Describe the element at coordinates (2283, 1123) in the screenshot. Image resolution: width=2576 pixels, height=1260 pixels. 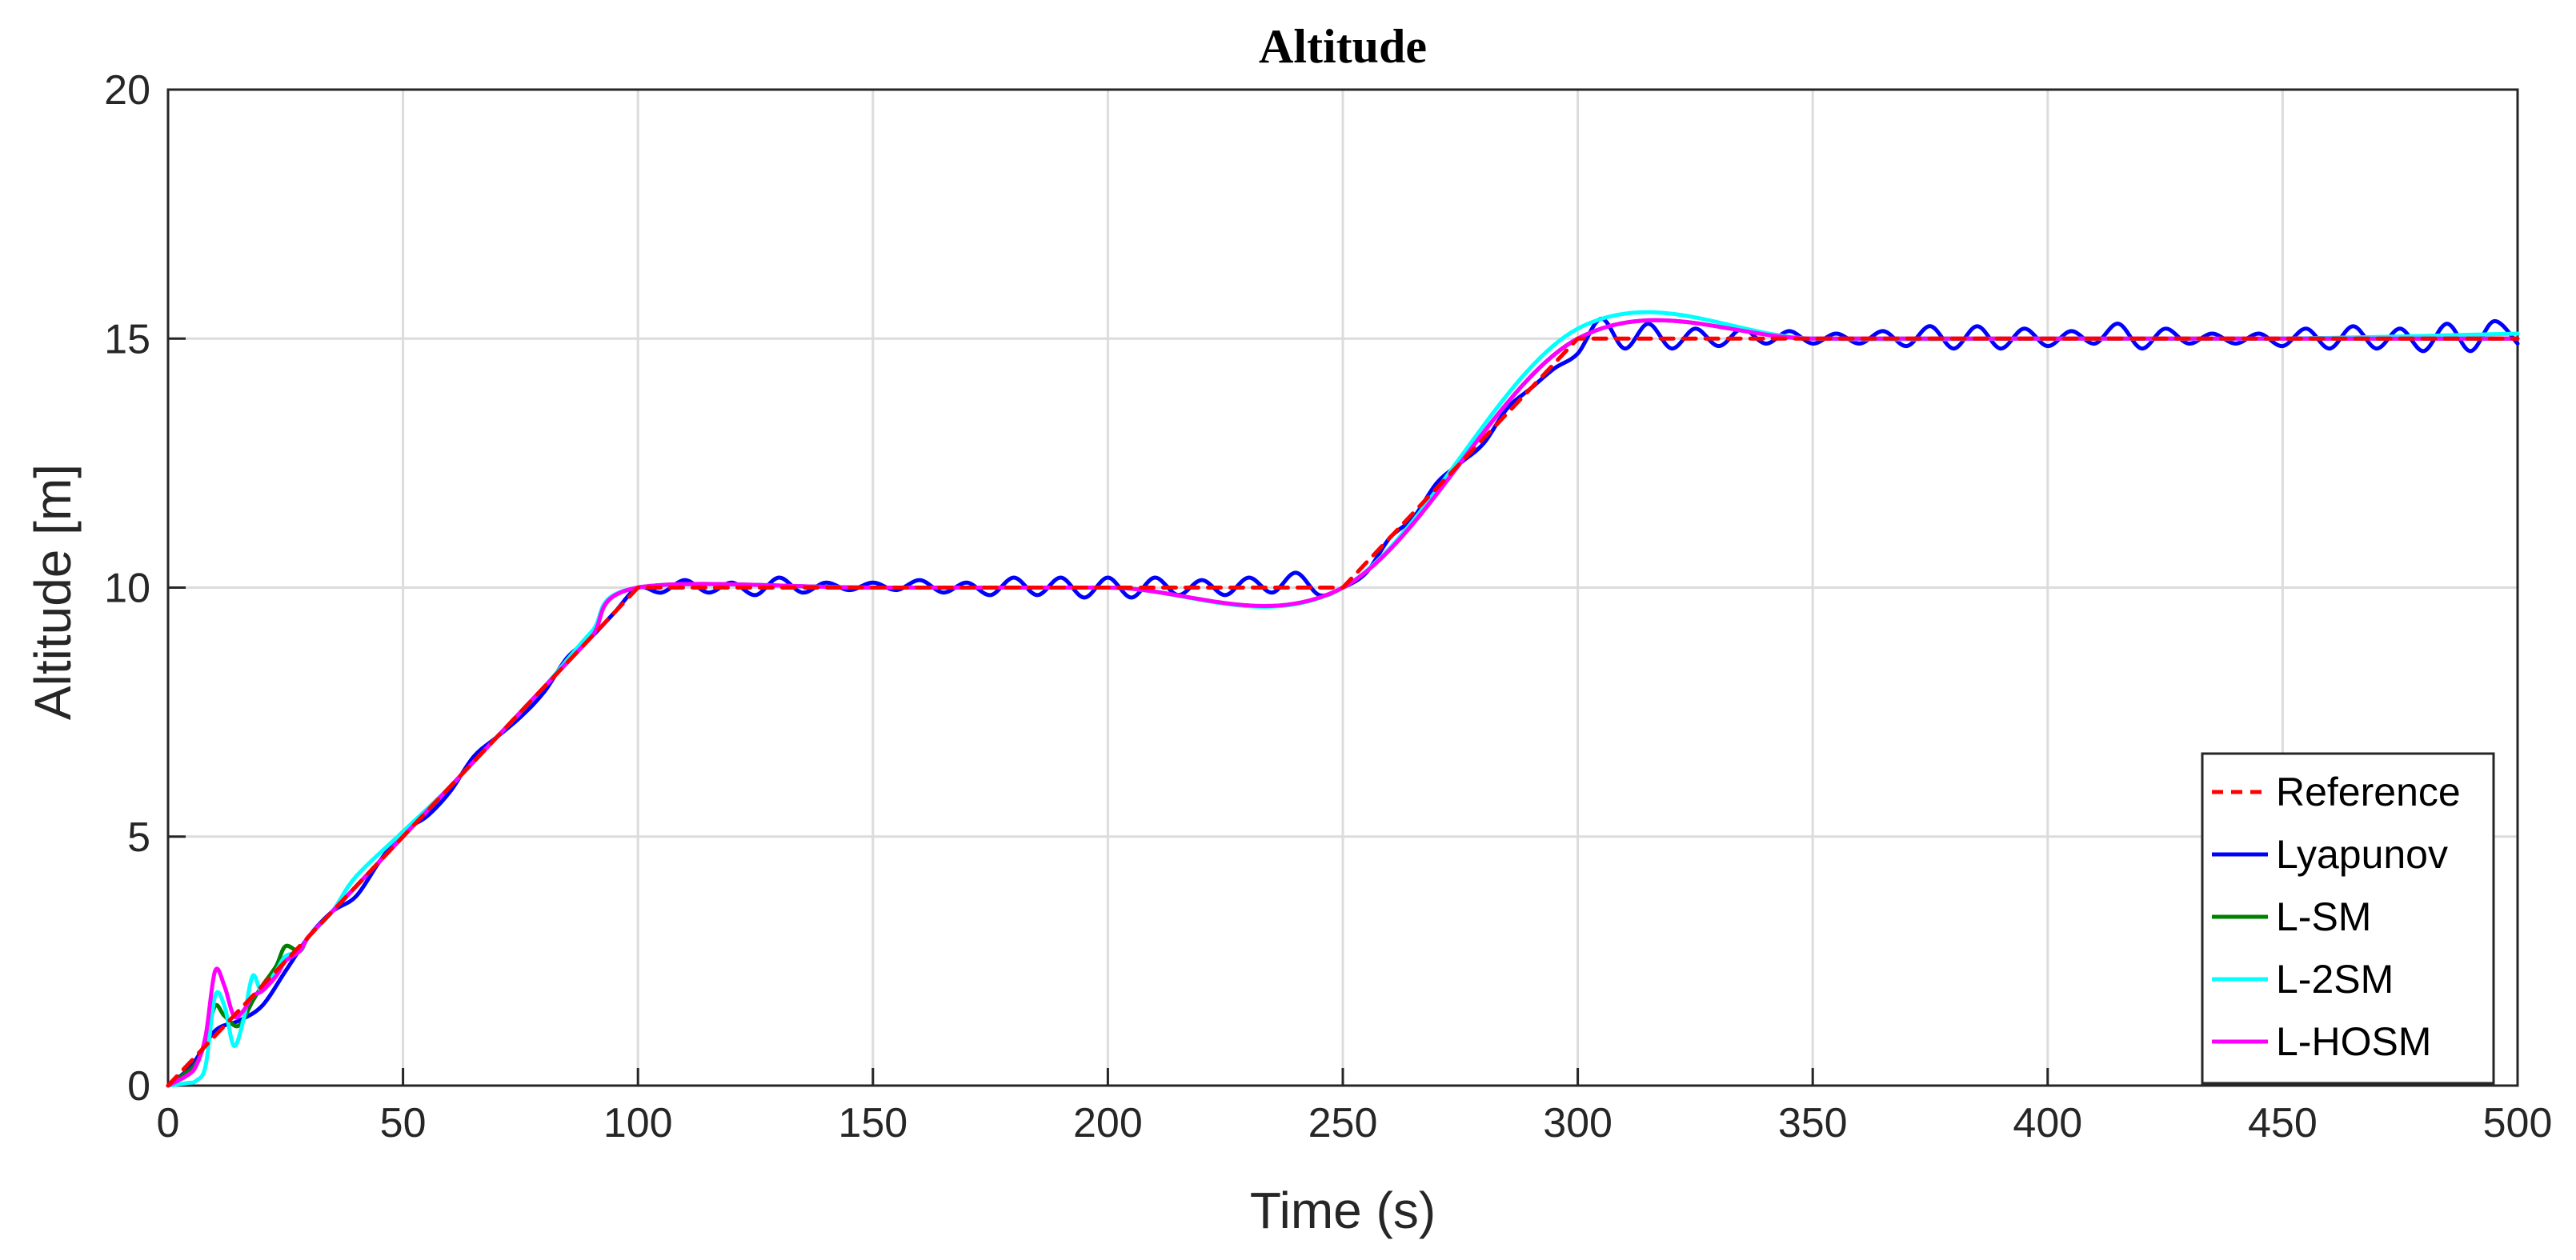
I see `x-tick-label: 450` at that location.